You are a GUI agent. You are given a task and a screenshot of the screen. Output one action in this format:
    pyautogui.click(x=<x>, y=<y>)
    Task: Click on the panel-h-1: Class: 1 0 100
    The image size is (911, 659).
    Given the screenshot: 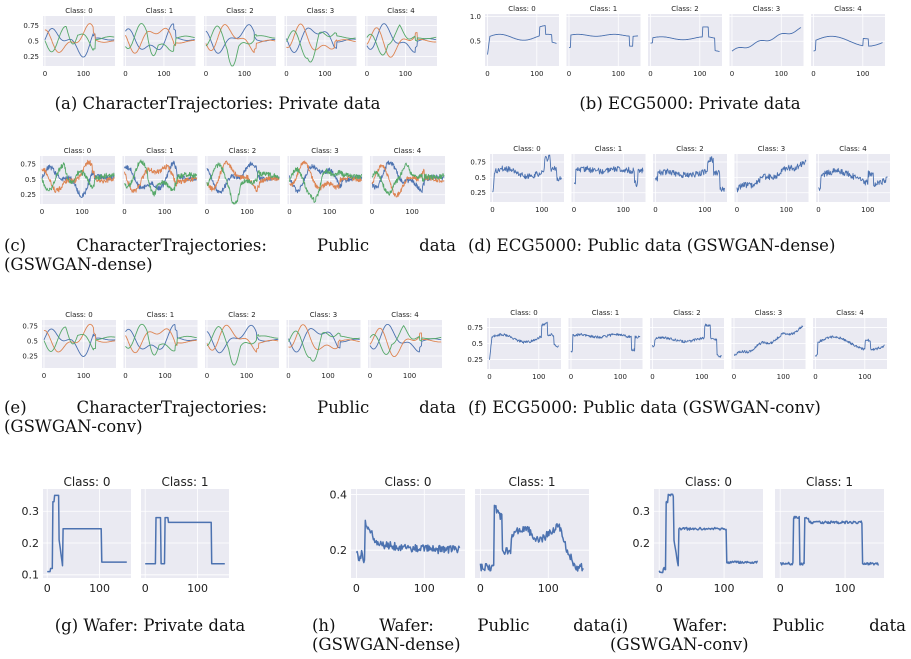 What is the action you would take?
    pyautogui.click(x=532, y=535)
    